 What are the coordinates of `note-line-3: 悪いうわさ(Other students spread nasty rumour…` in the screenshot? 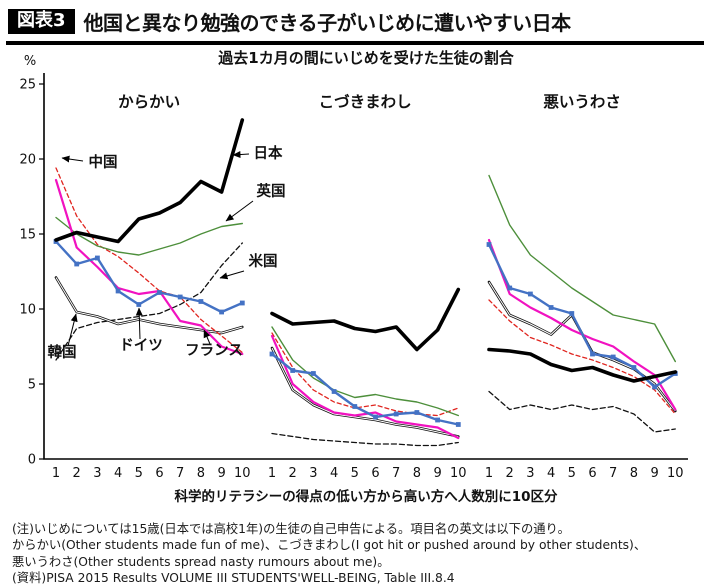 It's located at (201, 561).